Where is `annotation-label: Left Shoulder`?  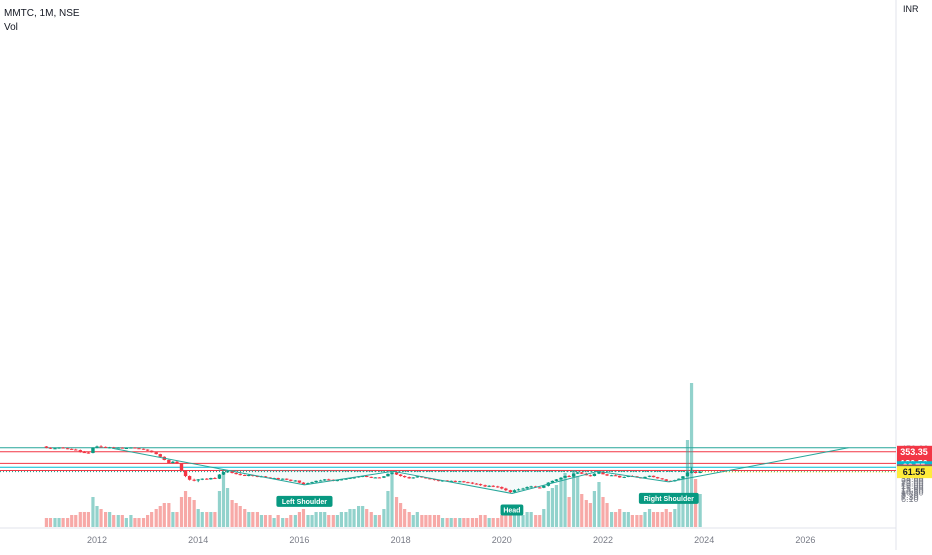
annotation-label: Left Shoulder is located at coordinates (304, 502).